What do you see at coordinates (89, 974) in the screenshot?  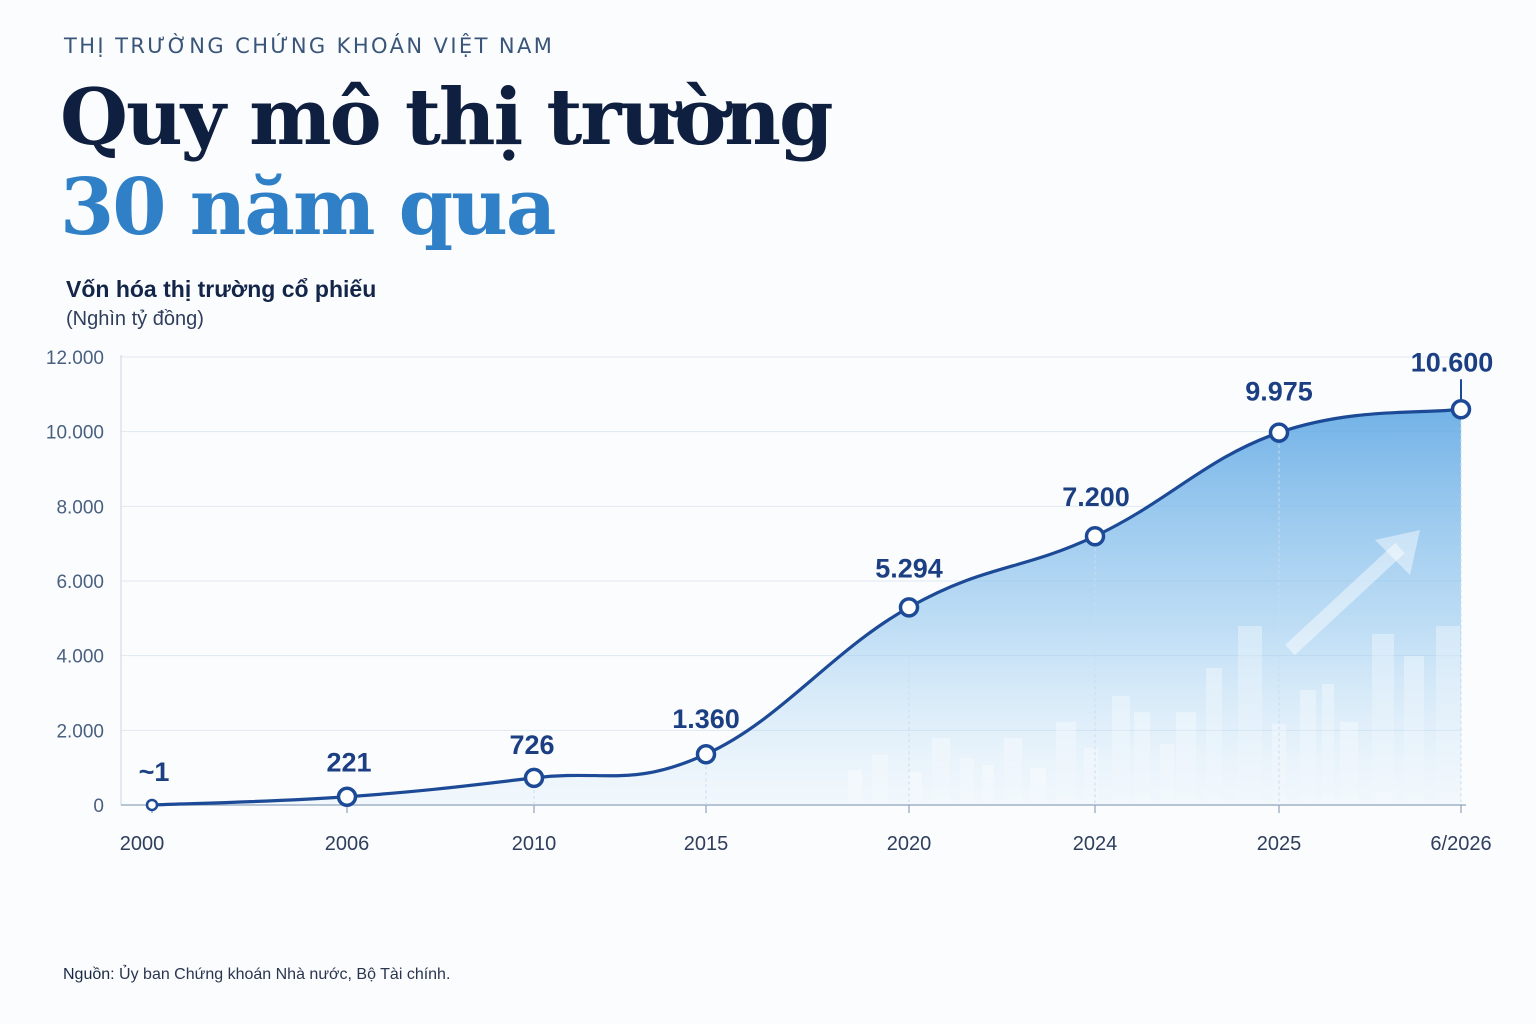 I see `source-label: Nguồn:` at bounding box center [89, 974].